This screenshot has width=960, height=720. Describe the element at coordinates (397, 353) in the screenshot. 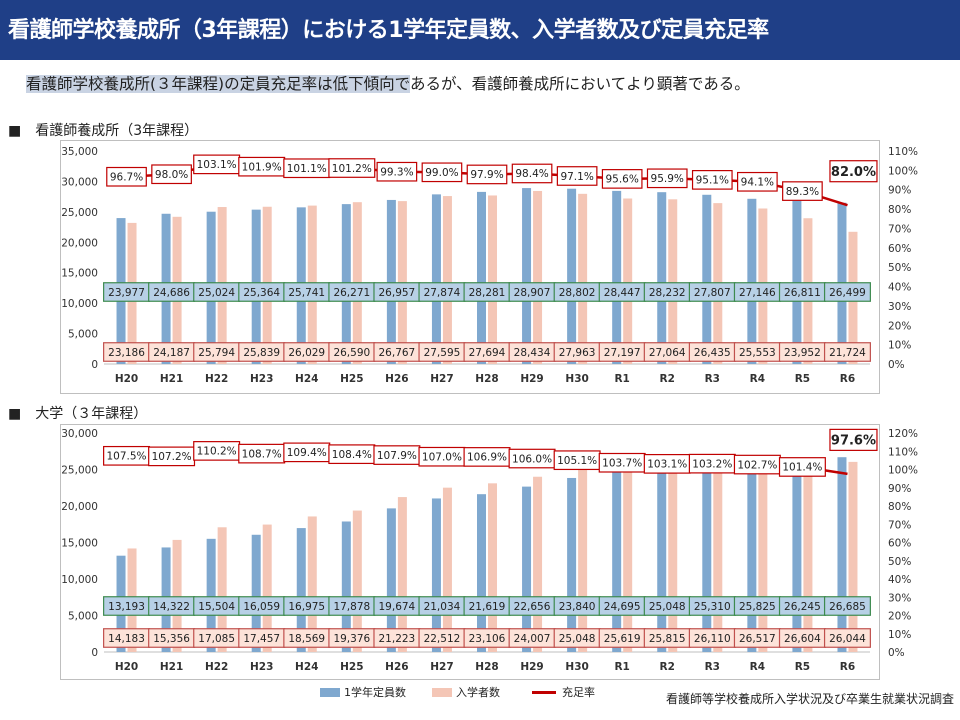

I see `enrollees-data-label-nursing: 26,767` at that location.